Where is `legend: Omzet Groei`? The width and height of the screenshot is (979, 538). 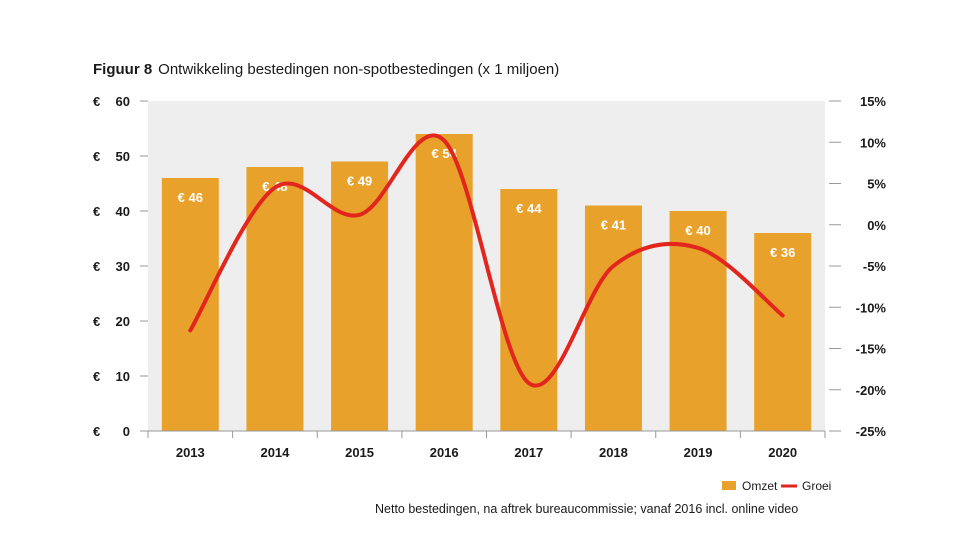 legend: Omzet Groei is located at coordinates (776, 486).